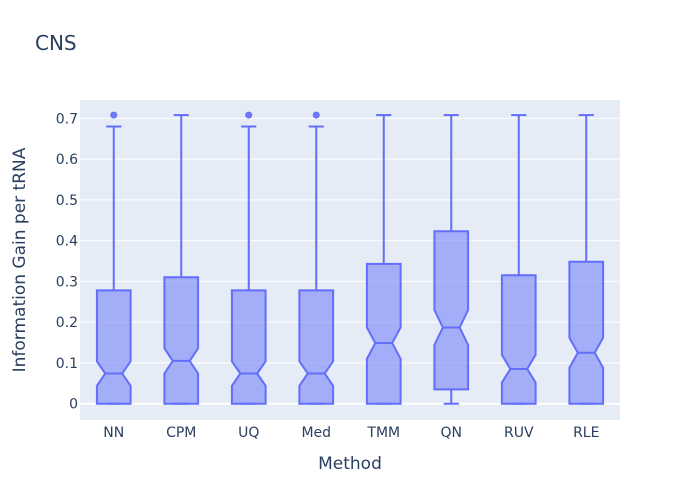  Describe the element at coordinates (351, 433) in the screenshot. I see `x-tick-labels: NN CPM UQ Med TMM QN RUV RLE` at that location.